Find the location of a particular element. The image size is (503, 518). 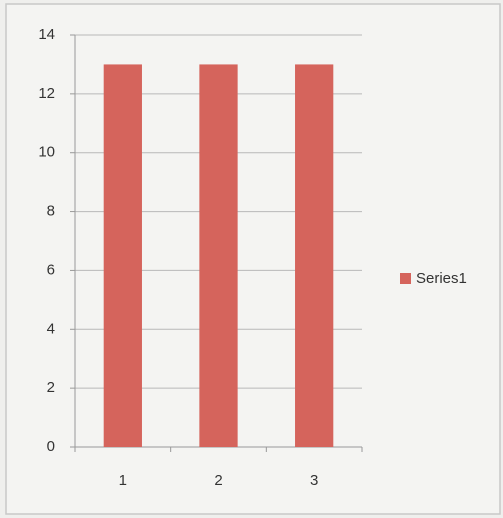

y-tick-label: 10 is located at coordinates (46, 152).